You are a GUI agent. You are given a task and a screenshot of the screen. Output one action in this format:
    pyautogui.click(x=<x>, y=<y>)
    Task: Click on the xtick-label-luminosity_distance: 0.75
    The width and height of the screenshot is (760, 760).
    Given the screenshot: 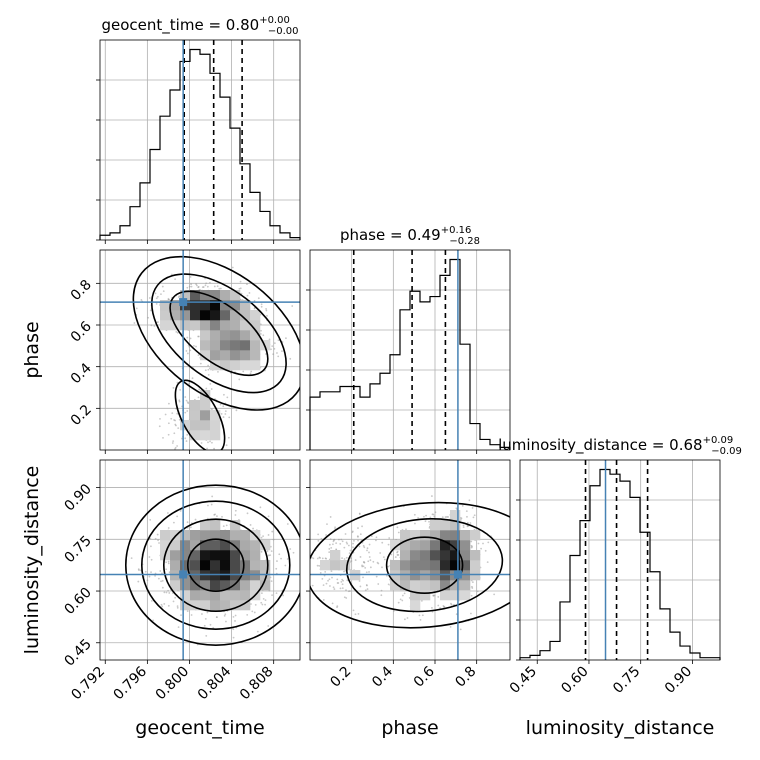 What is the action you would take?
    pyautogui.click(x=626, y=680)
    